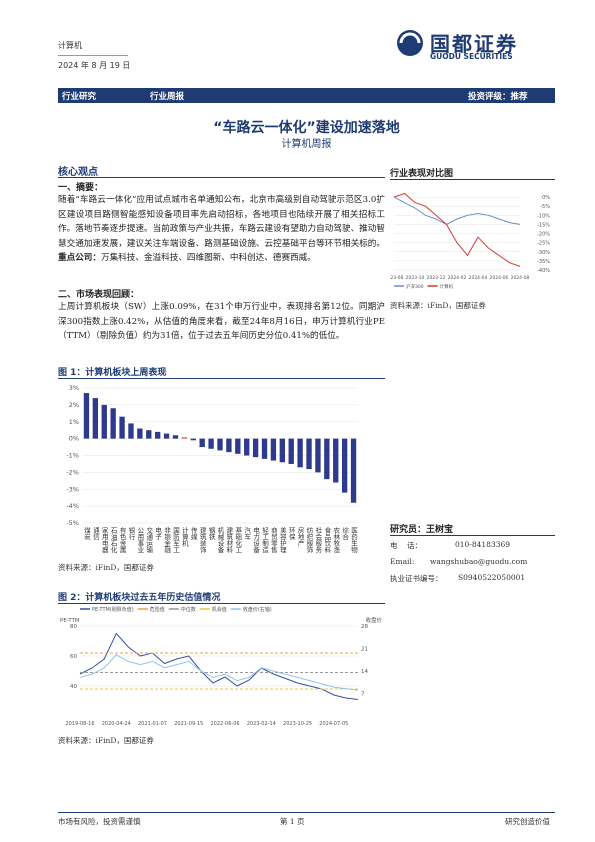 Image resolution: width=595 pixels, height=842 pixels. What do you see at coordinates (415, 278) in the screenshot?
I see `x-tick-label: 2023-10` at bounding box center [415, 278].